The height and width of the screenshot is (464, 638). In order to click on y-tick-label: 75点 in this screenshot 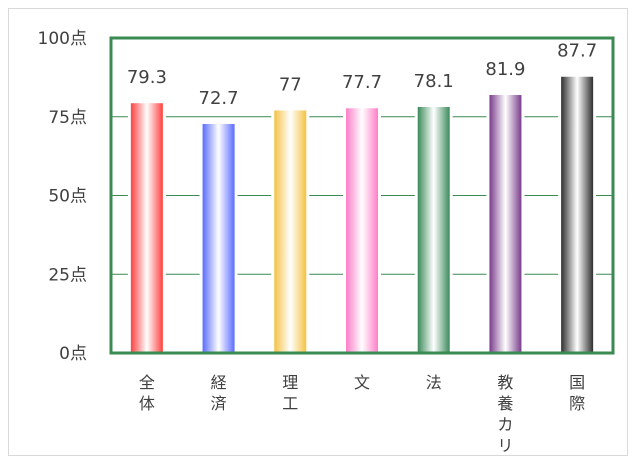, I will do `click(67, 118)`.